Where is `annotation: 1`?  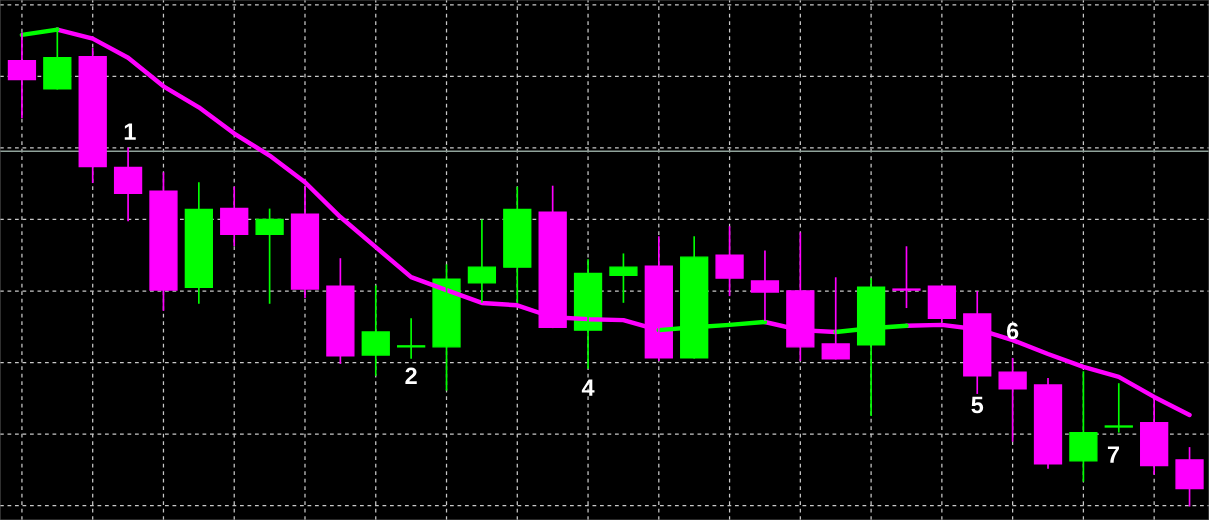 annotation: 1 is located at coordinates (130, 131).